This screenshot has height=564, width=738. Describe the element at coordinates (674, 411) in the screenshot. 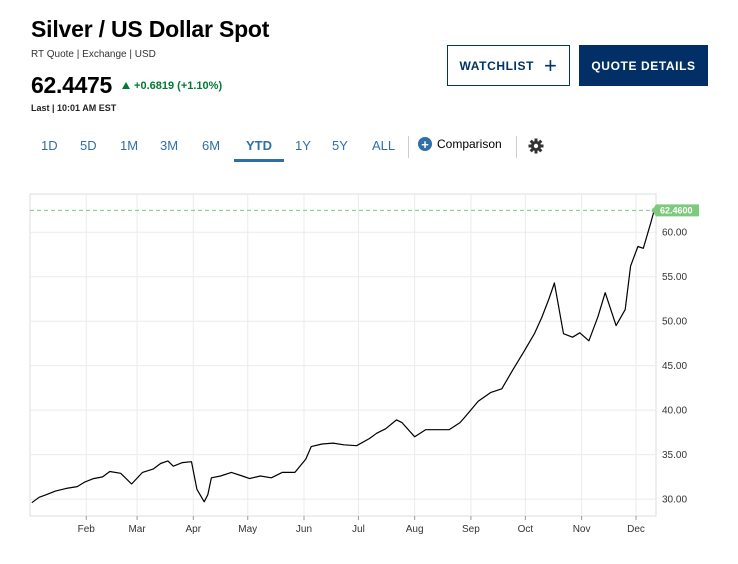

I see `y-tick-label: 40.00` at that location.